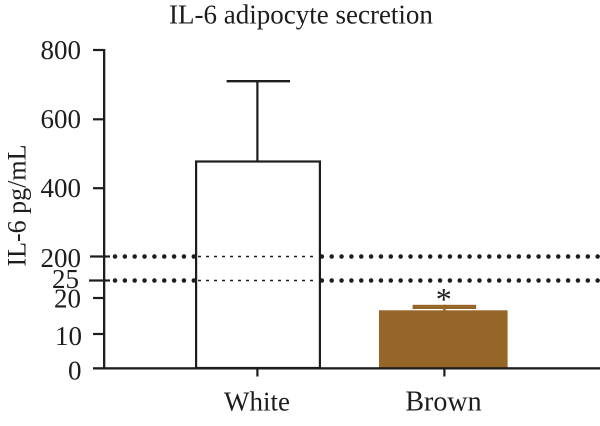  Describe the element at coordinates (17, 205) in the screenshot. I see `svg-text: IL-6 pg/mL` at that location.